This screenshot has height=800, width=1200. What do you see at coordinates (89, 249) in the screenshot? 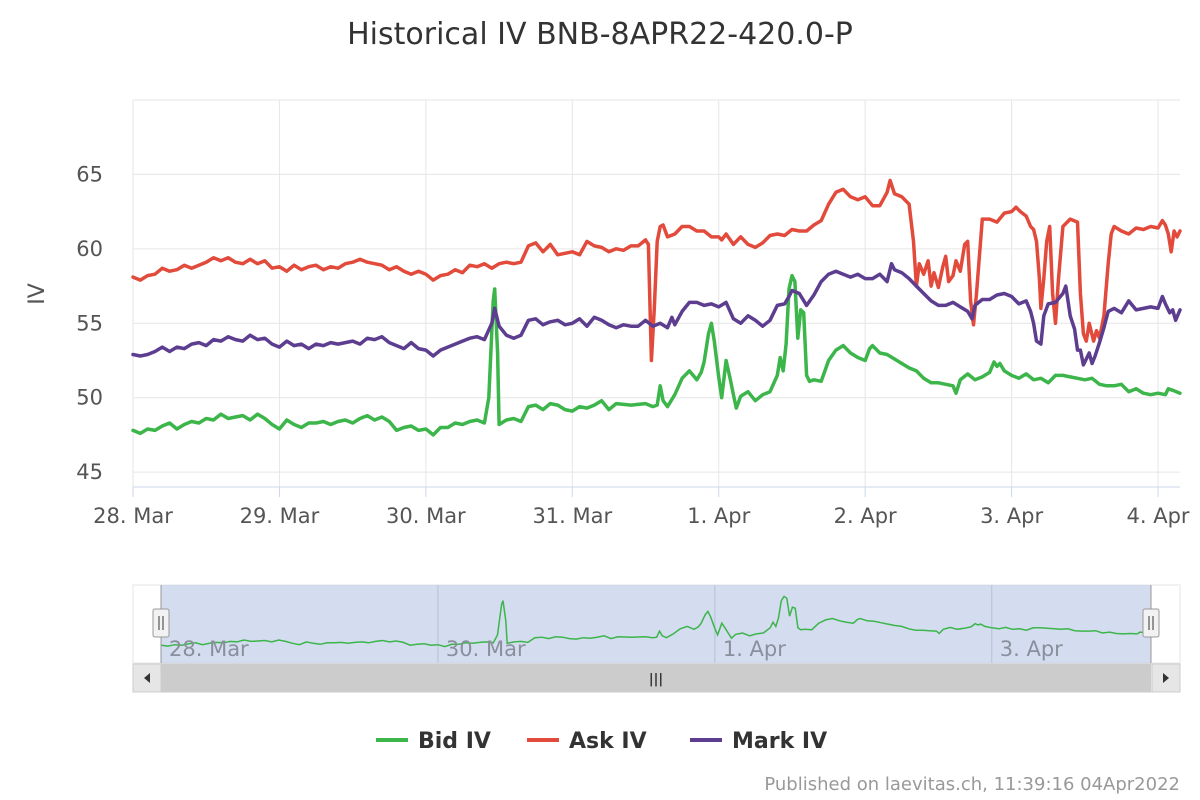
I see `y-tick-label: 60` at bounding box center [89, 249].